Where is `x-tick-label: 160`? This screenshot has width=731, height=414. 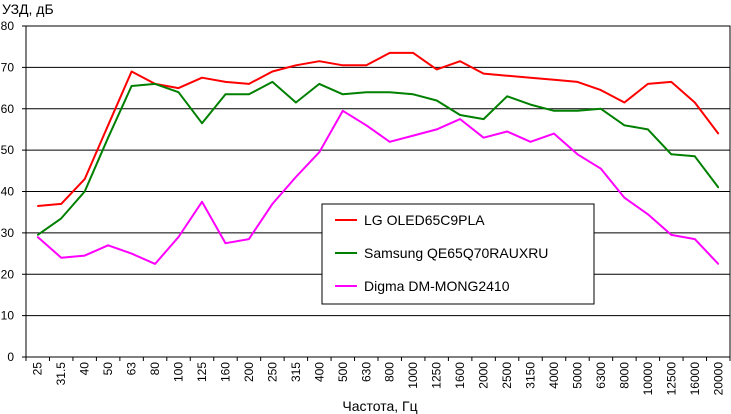
x-tick-label: 160 is located at coordinates (225, 372).